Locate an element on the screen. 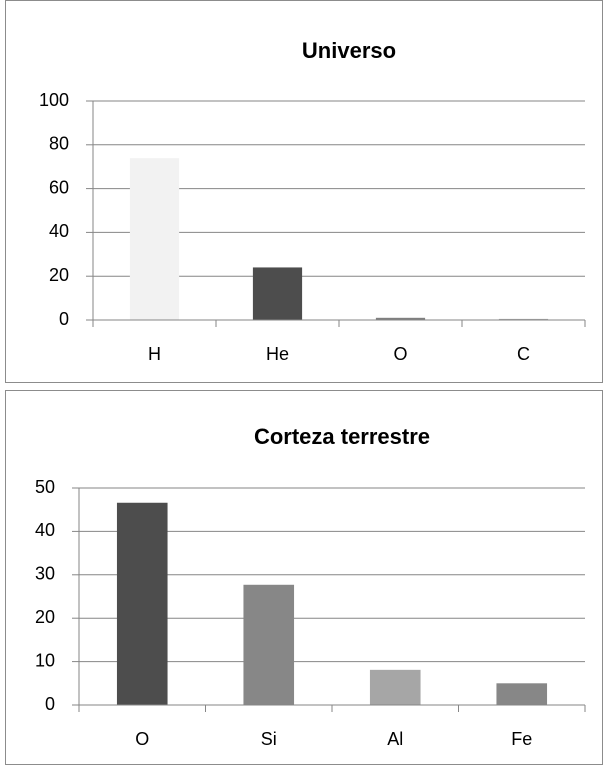  x-tick-label: He is located at coordinates (277, 354).